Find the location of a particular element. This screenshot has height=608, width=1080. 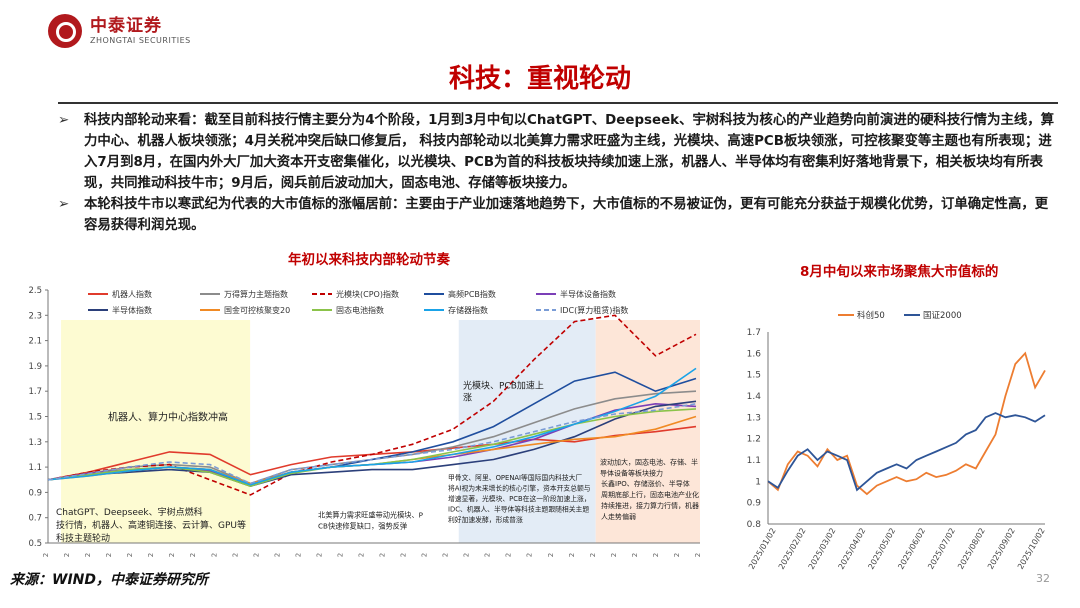

legend-label: 半导体指数 is located at coordinates (132, 310).